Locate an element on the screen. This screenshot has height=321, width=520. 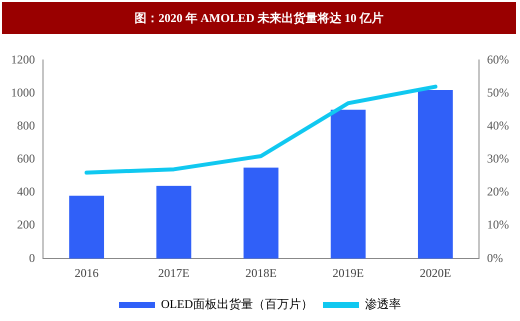
x-tick-label: 2016 is located at coordinates (86, 273).